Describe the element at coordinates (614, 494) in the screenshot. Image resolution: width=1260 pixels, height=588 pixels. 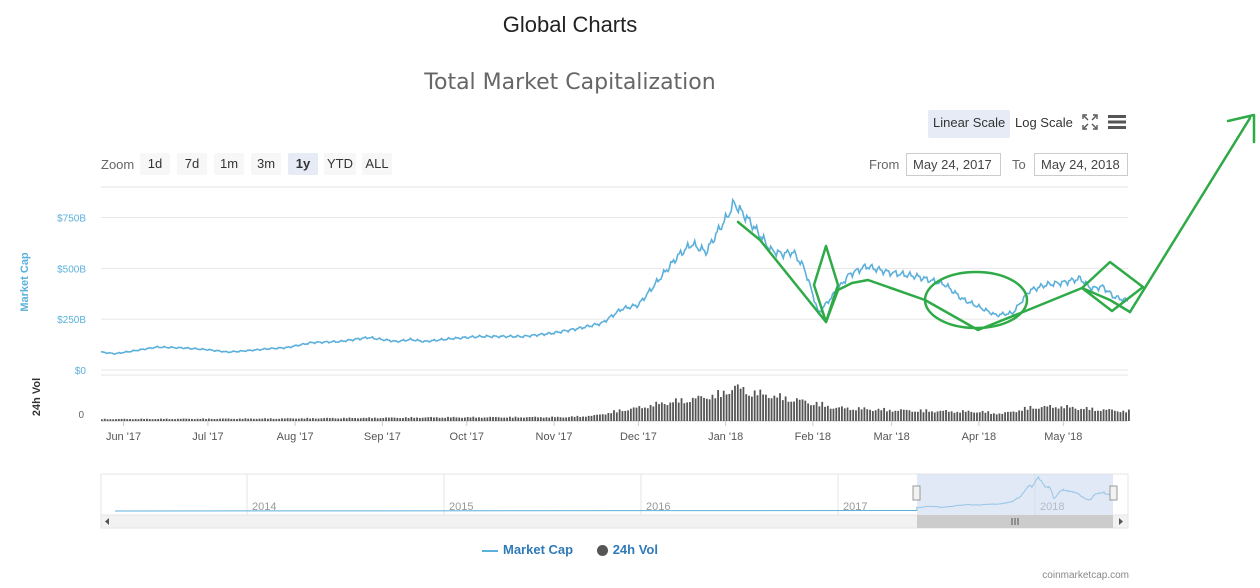
I see `navigator: 20142015201620172018` at that location.